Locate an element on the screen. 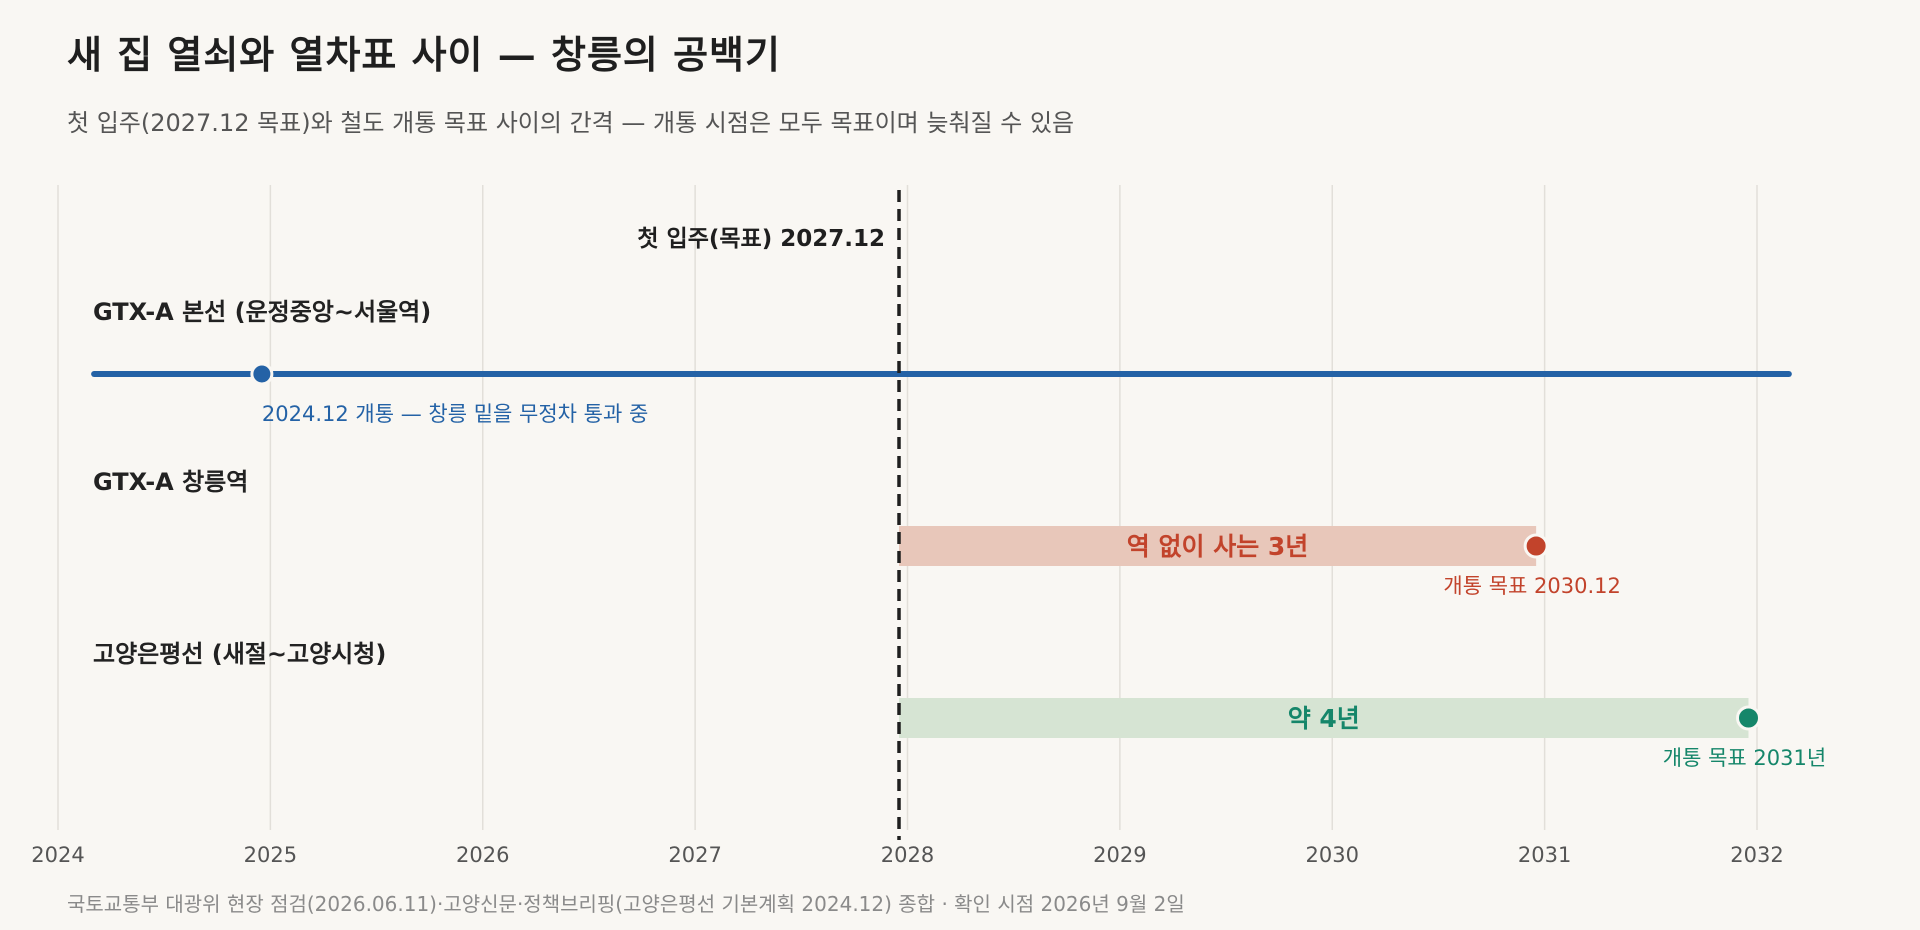 The width and height of the screenshot is (1920, 930). x-tick-label-2031: 2031 is located at coordinates (1544, 855).